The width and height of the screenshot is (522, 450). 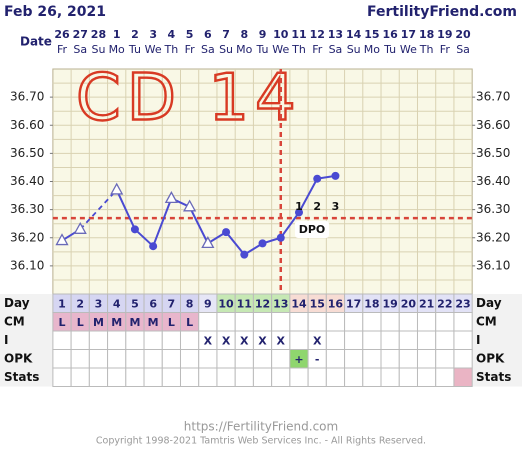 What do you see at coordinates (208, 303) in the screenshot?
I see `cell-text: 9` at bounding box center [208, 303].